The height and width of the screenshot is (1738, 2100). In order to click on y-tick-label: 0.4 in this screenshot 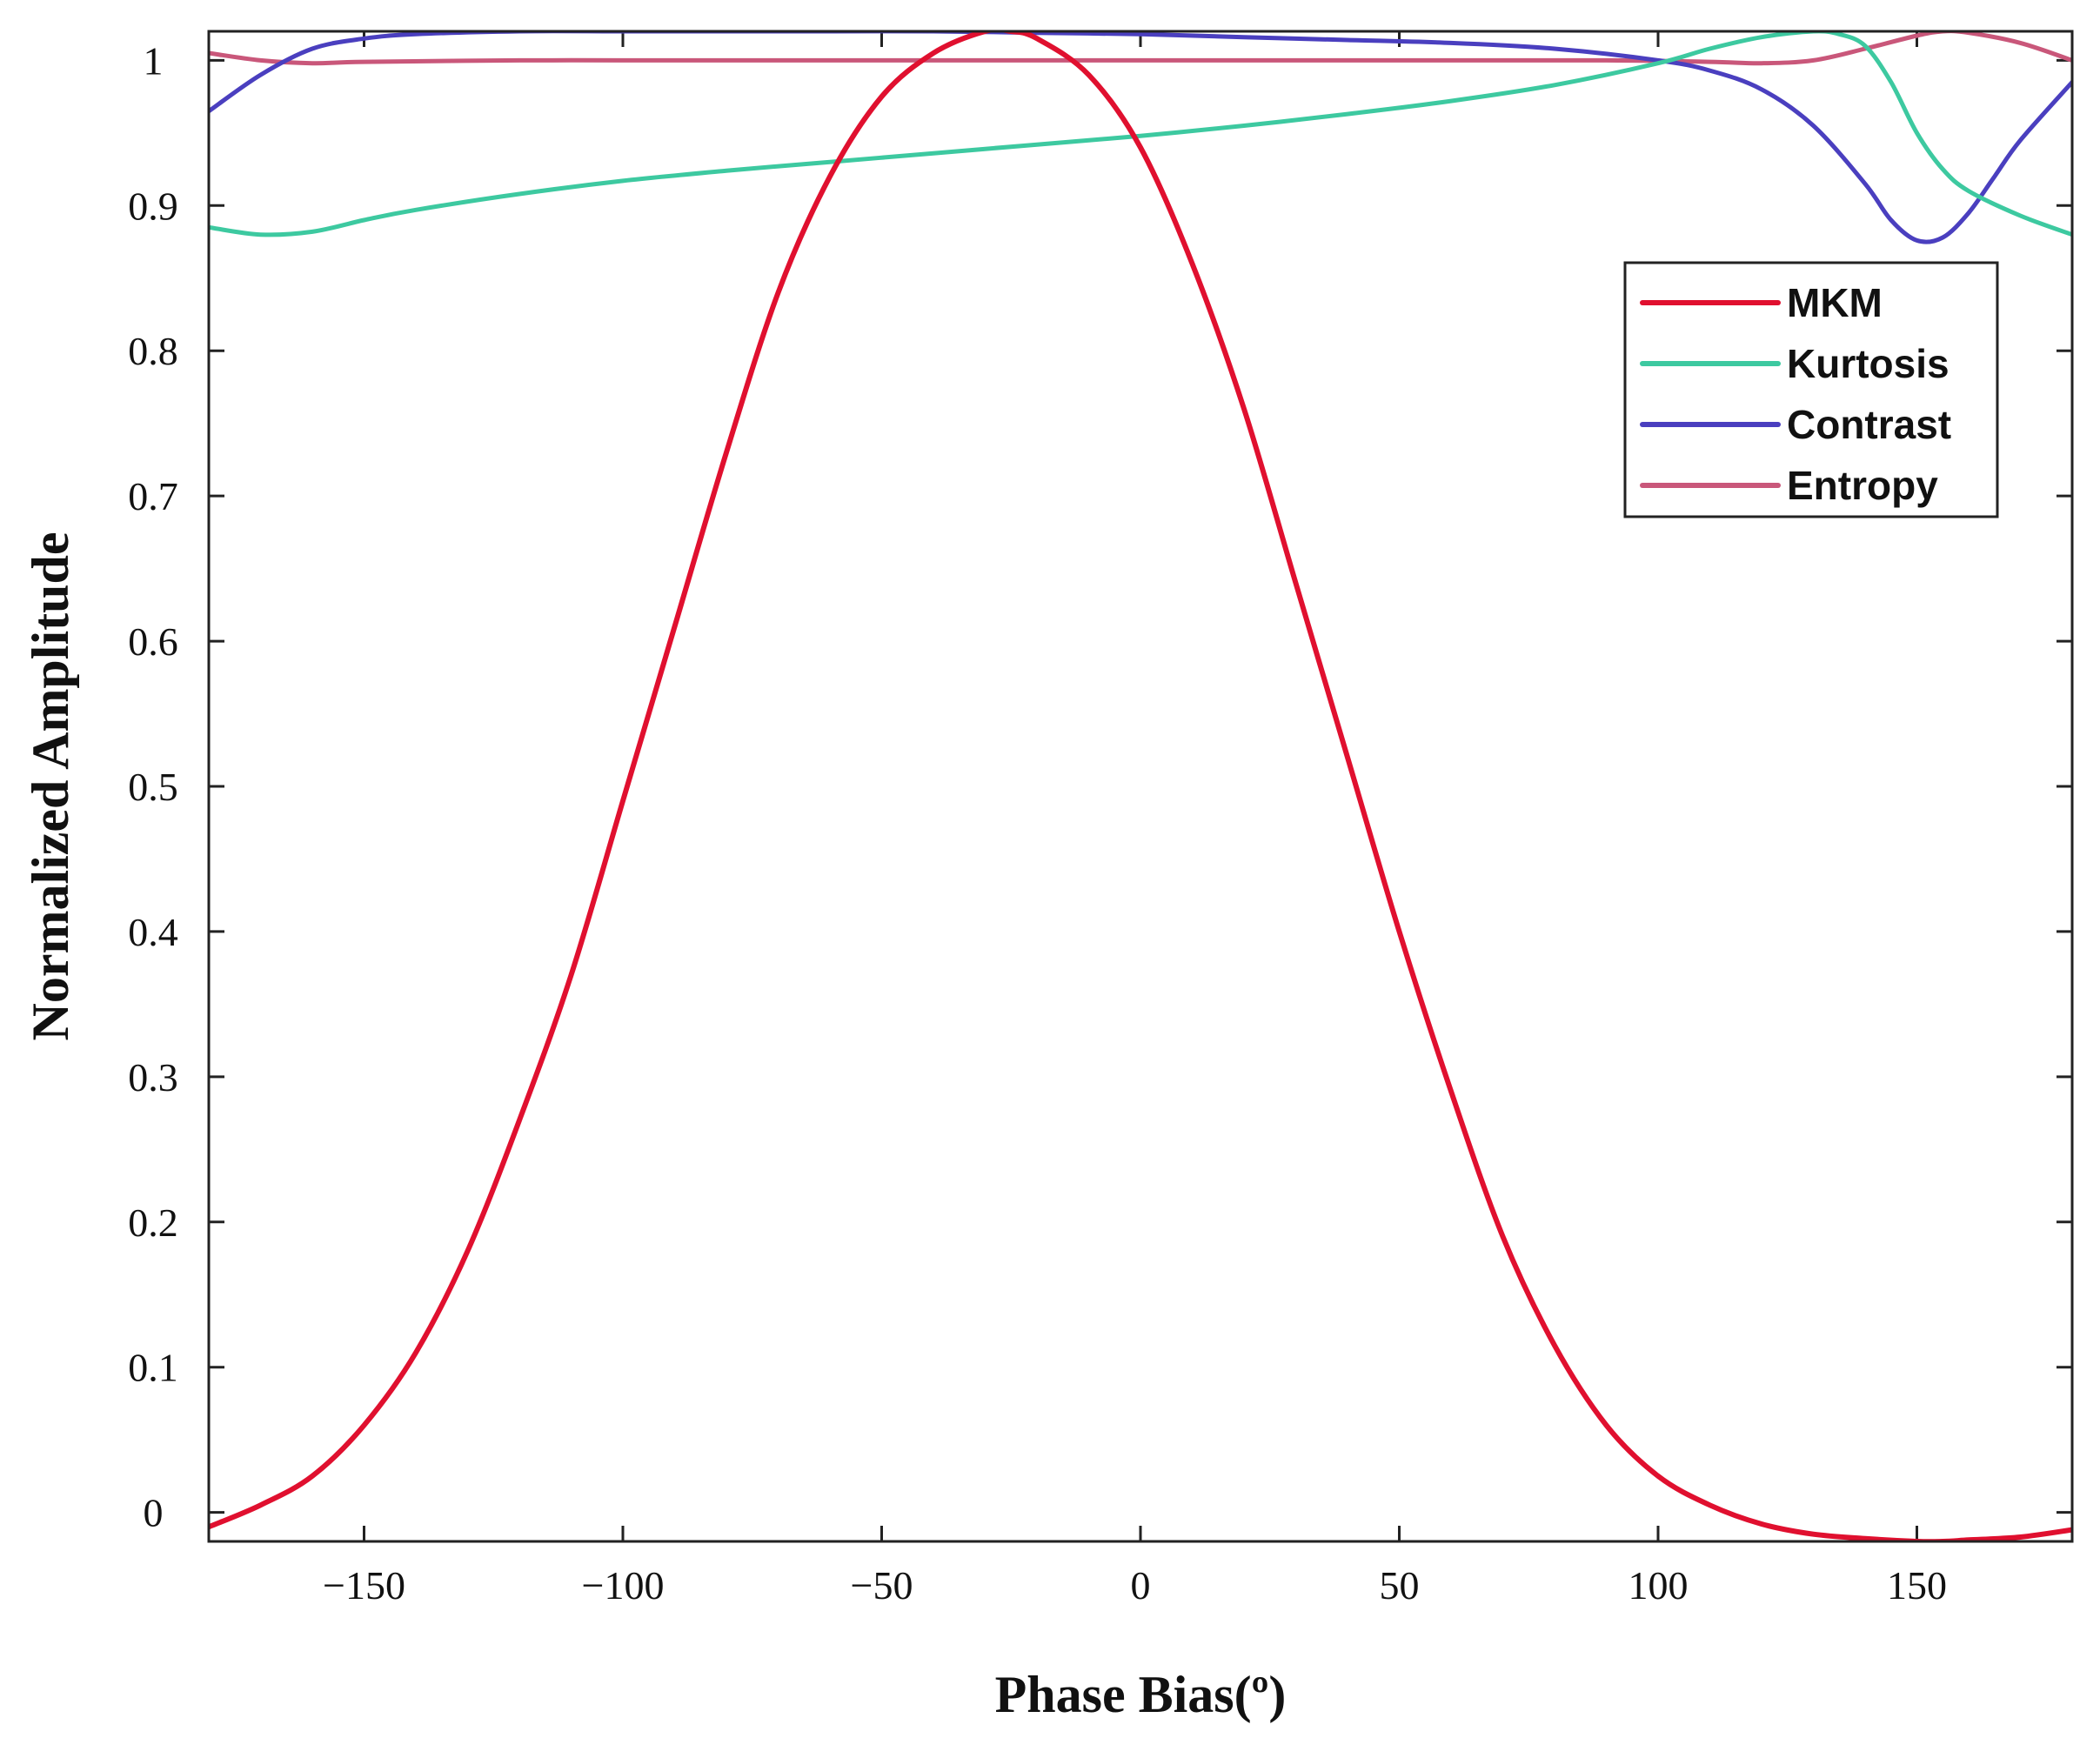, I will do `click(153, 932)`.